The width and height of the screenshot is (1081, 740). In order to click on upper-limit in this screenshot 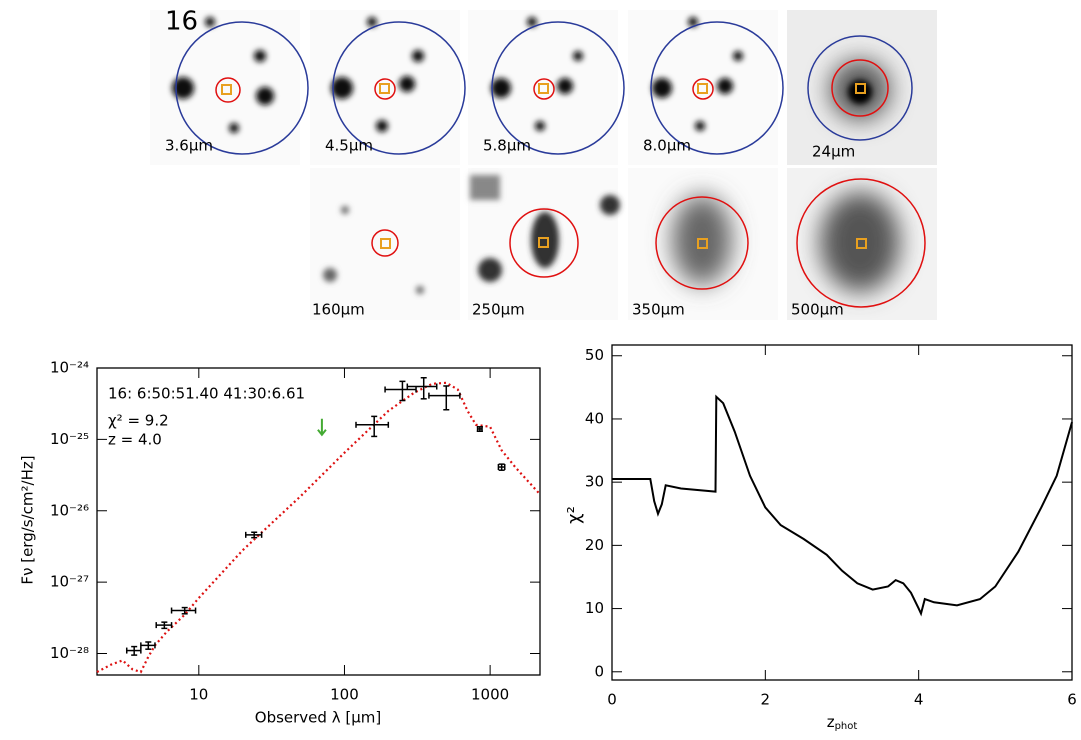, I will do `click(322, 427)`.